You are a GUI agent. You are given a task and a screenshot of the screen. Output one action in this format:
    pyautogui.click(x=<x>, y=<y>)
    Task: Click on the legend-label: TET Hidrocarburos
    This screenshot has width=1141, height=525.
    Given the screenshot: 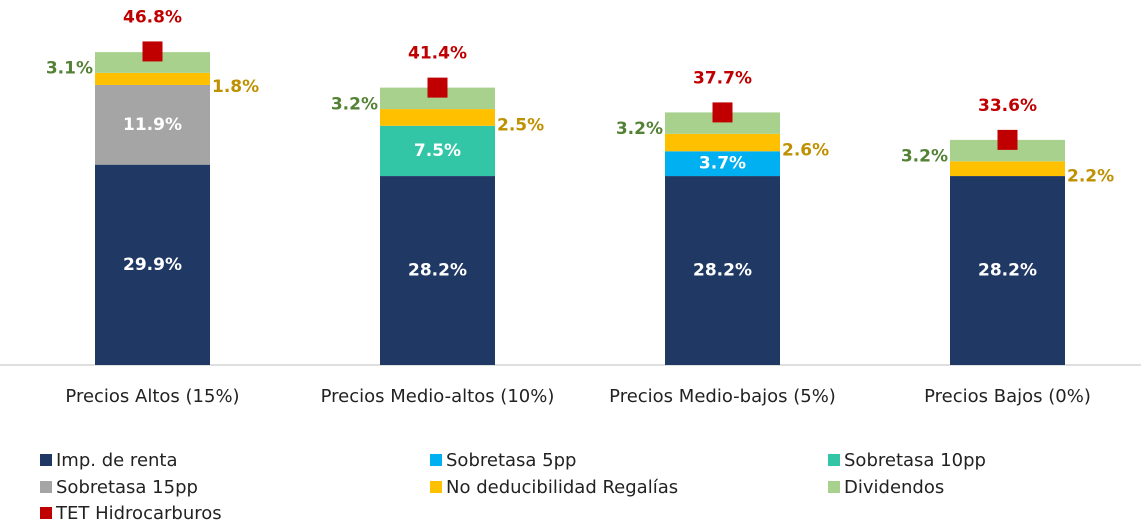 What is the action you would take?
    pyautogui.click(x=139, y=513)
    